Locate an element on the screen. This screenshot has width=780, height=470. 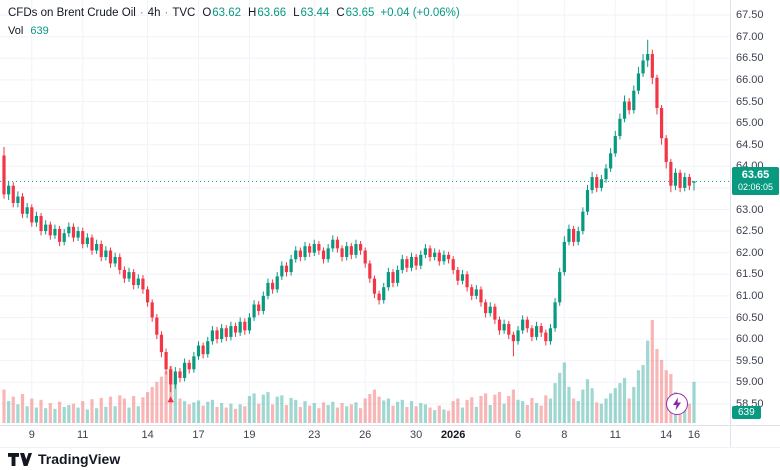
price-axis-label: 65.00 is located at coordinates (750, 123).